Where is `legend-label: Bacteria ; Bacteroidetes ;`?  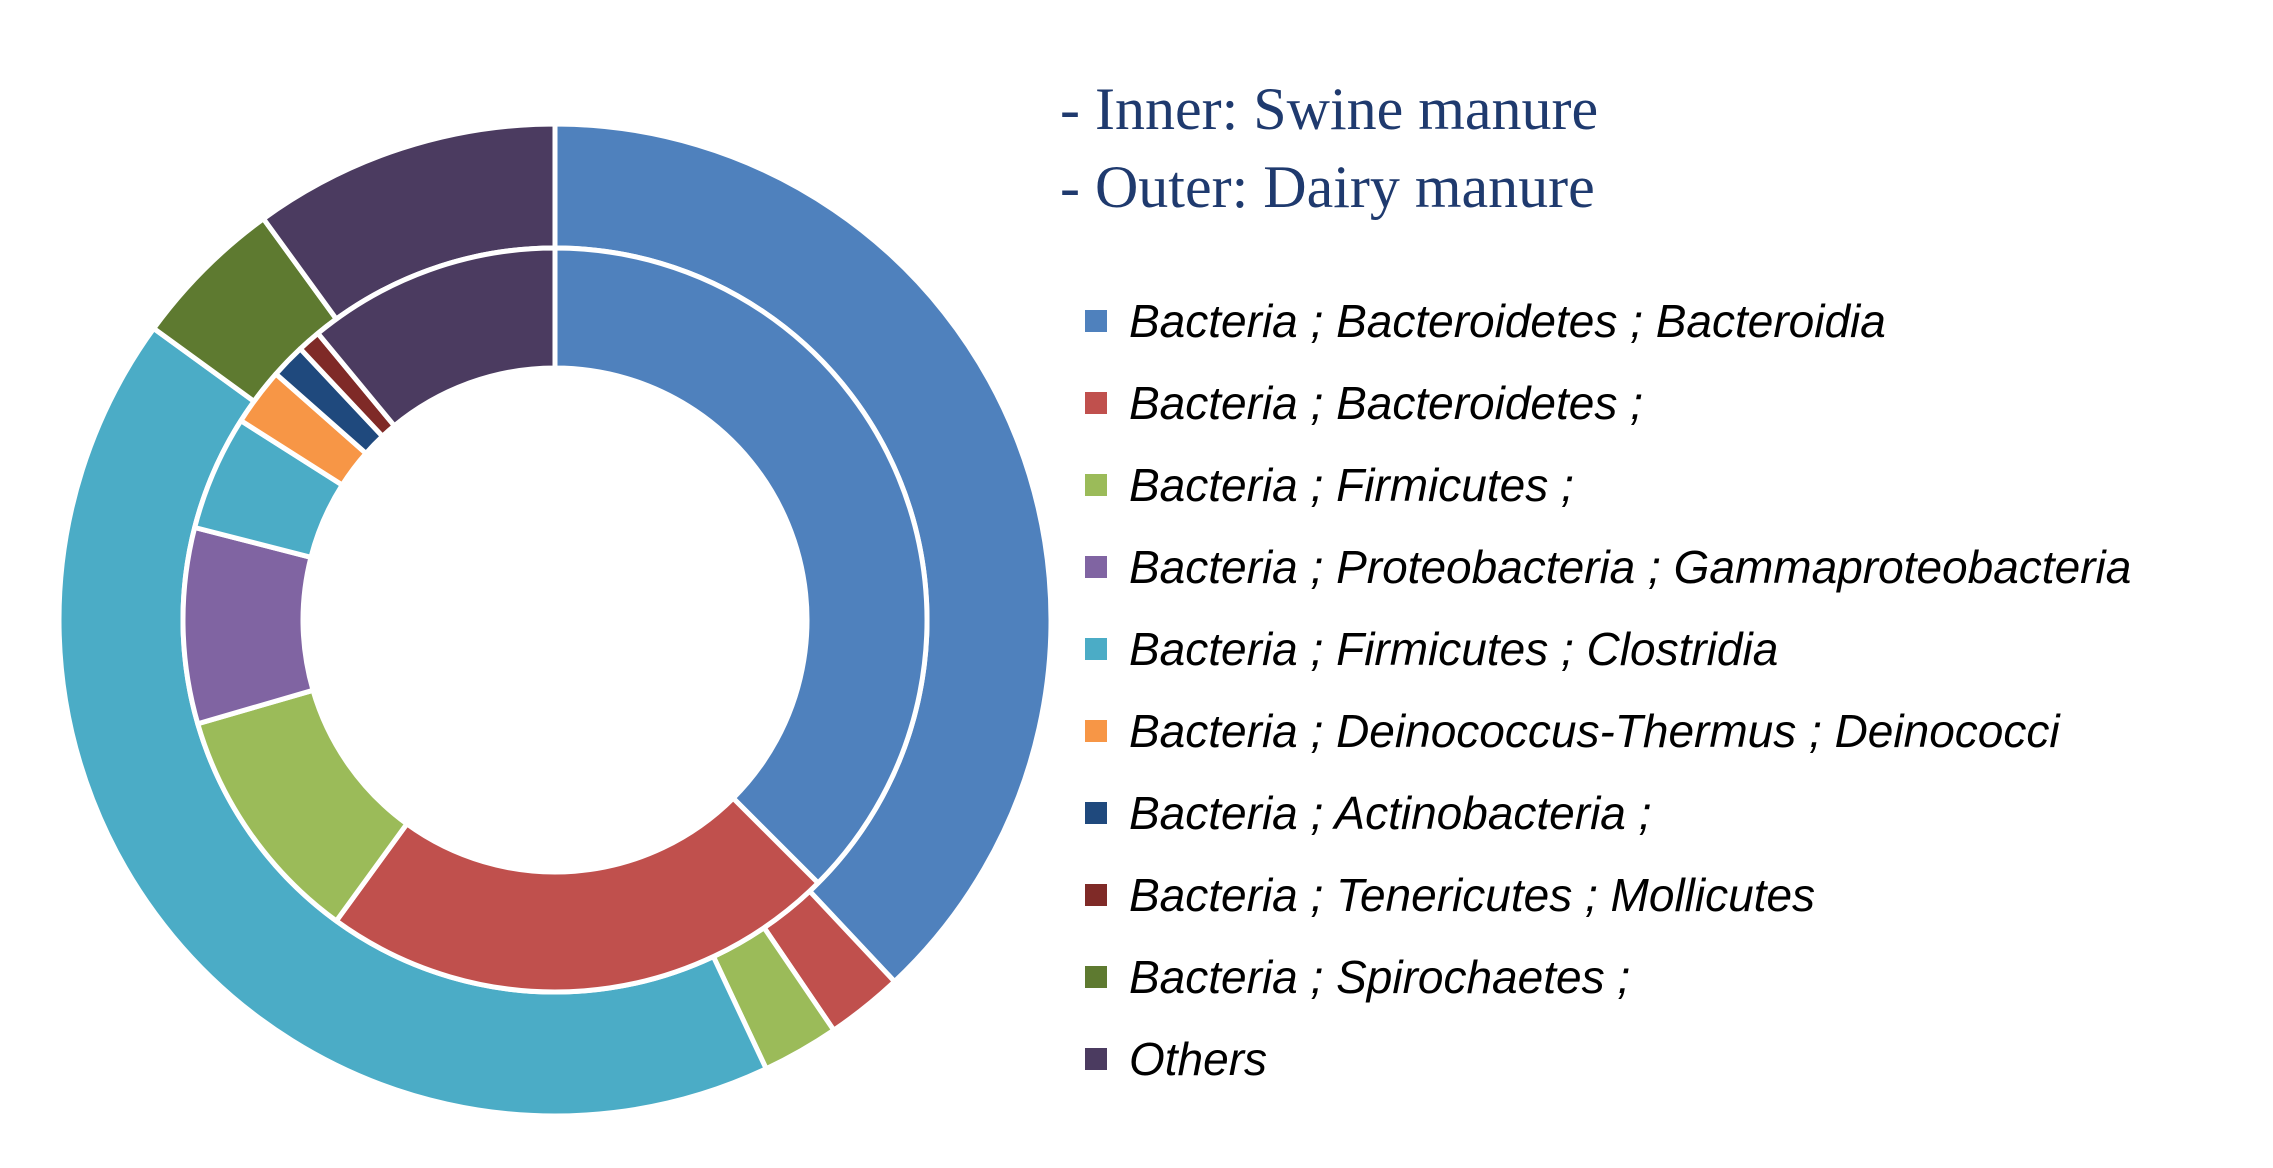 legend-label: Bacteria ; Bacteroidetes ; is located at coordinates (1386, 403).